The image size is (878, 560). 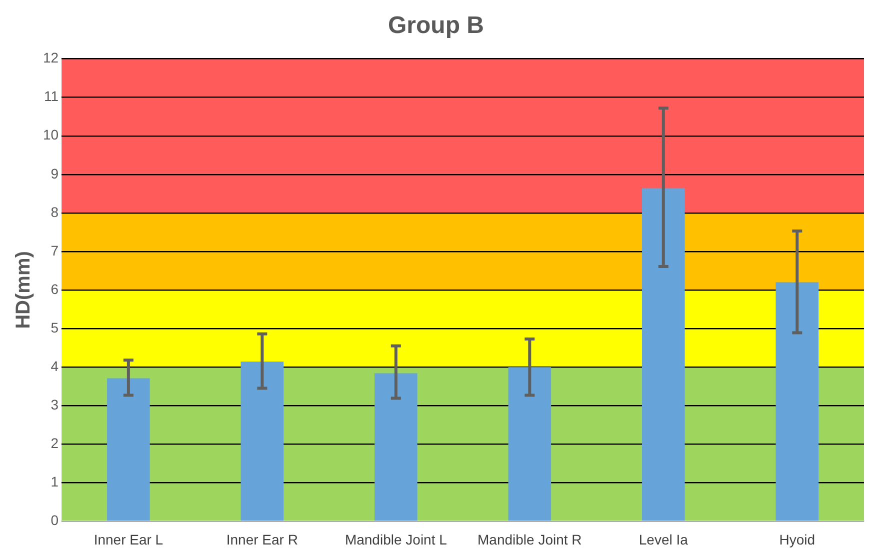 I want to click on y-tick-label: 5, so click(x=54, y=327).